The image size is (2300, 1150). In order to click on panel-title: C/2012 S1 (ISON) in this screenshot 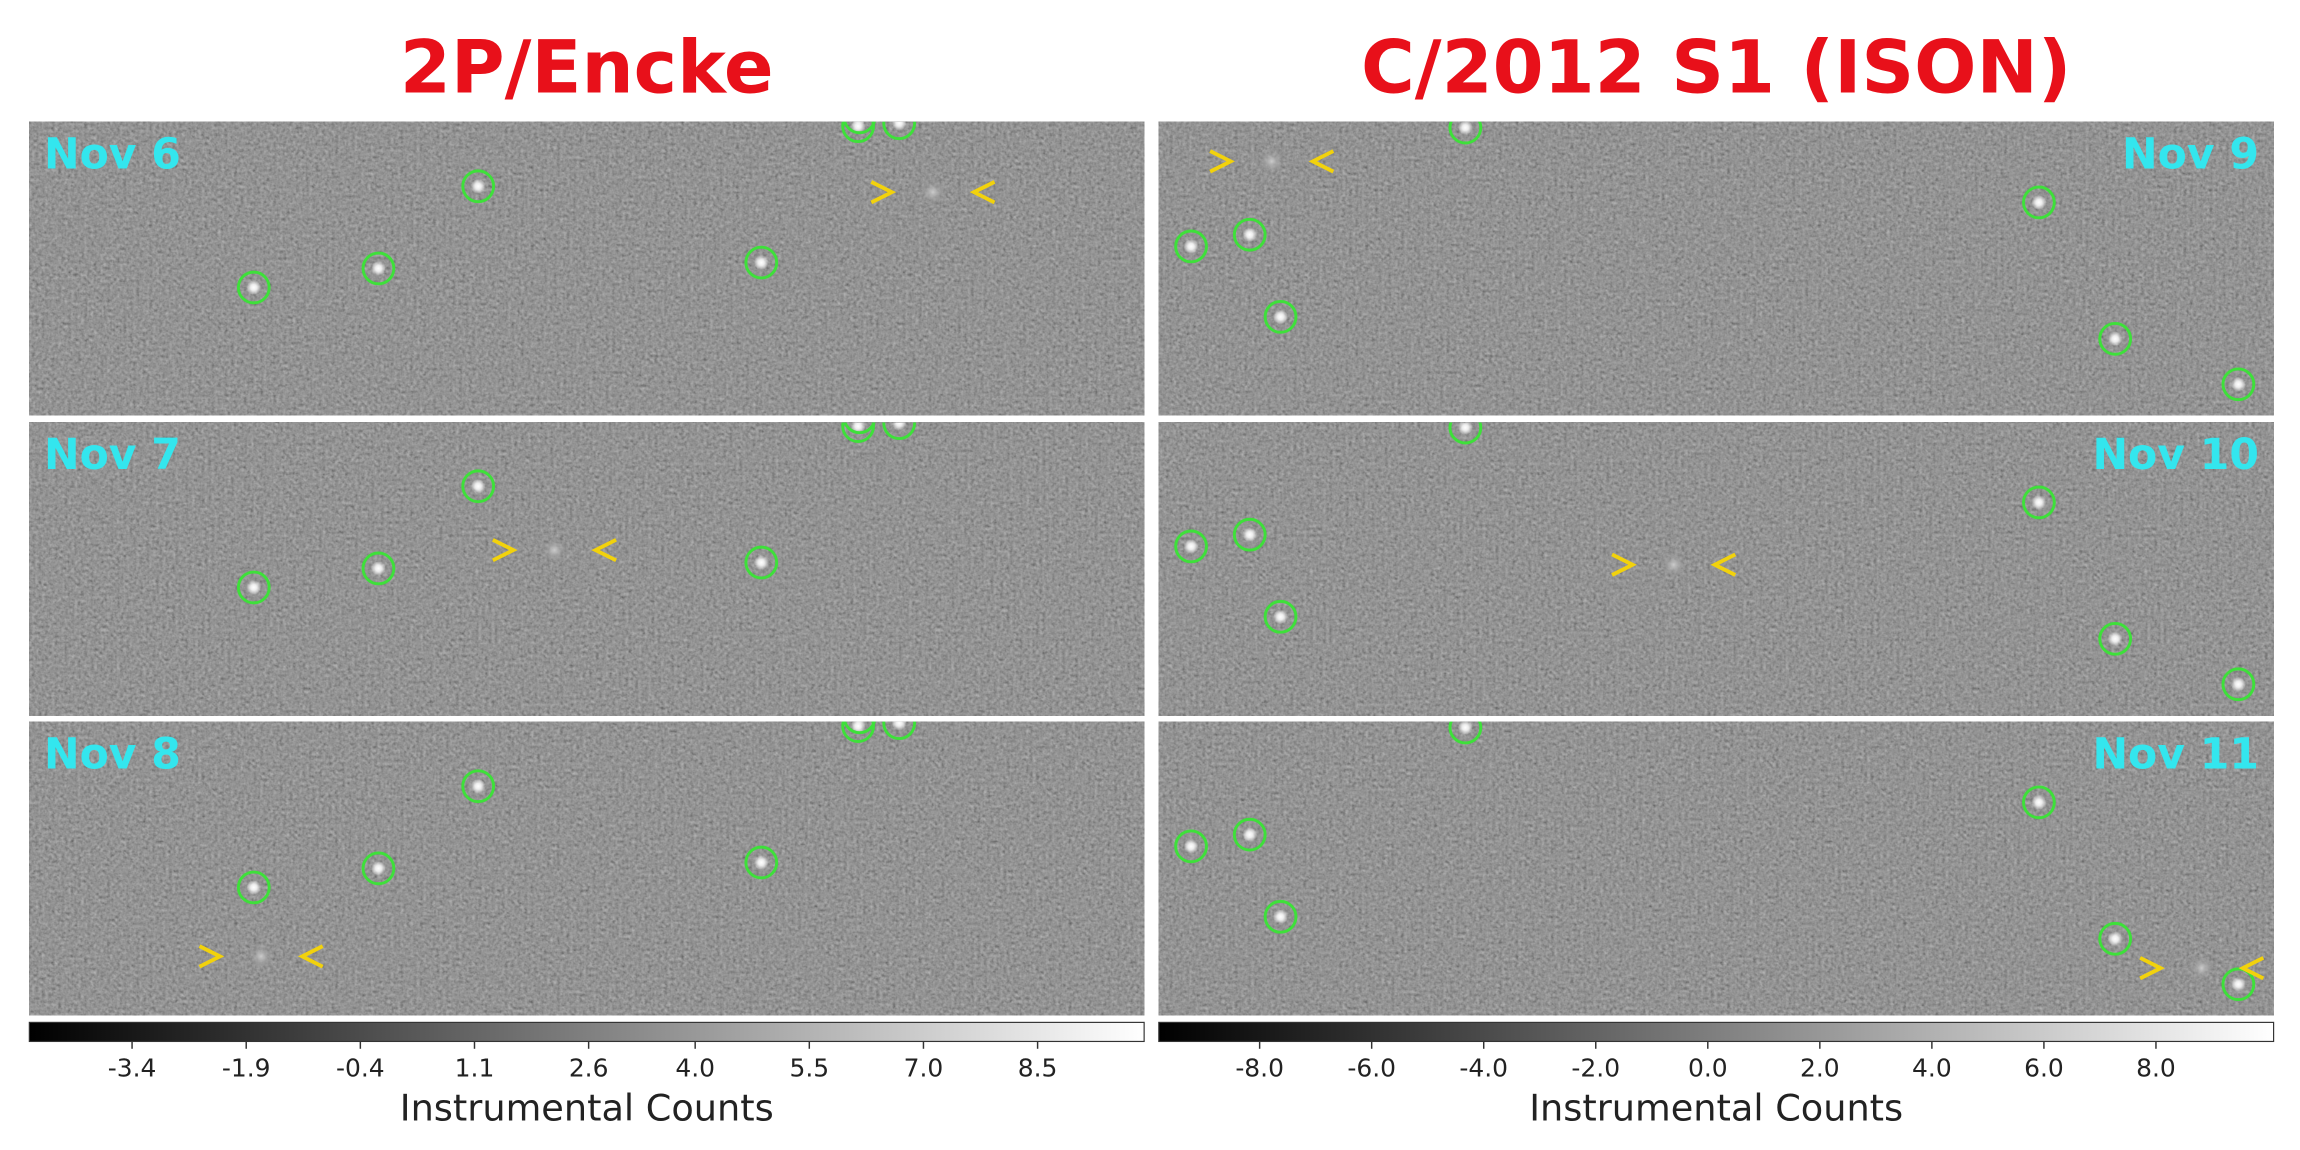, I will do `click(1716, 67)`.